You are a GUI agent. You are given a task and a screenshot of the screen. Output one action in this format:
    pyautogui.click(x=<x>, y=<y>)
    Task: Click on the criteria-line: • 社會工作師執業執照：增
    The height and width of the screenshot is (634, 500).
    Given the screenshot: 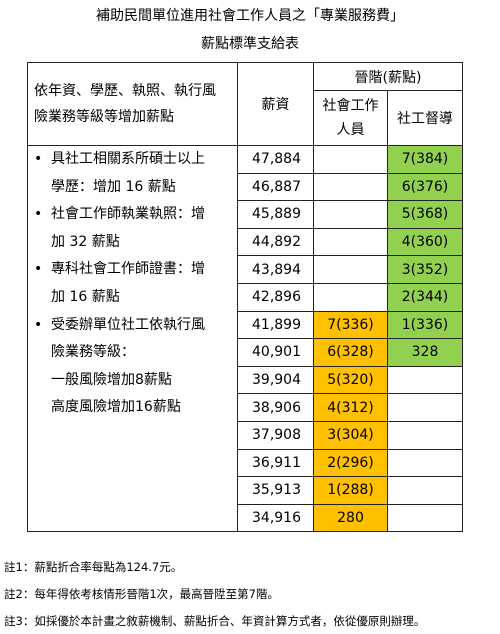 What is the action you would take?
    pyautogui.click(x=132, y=215)
    